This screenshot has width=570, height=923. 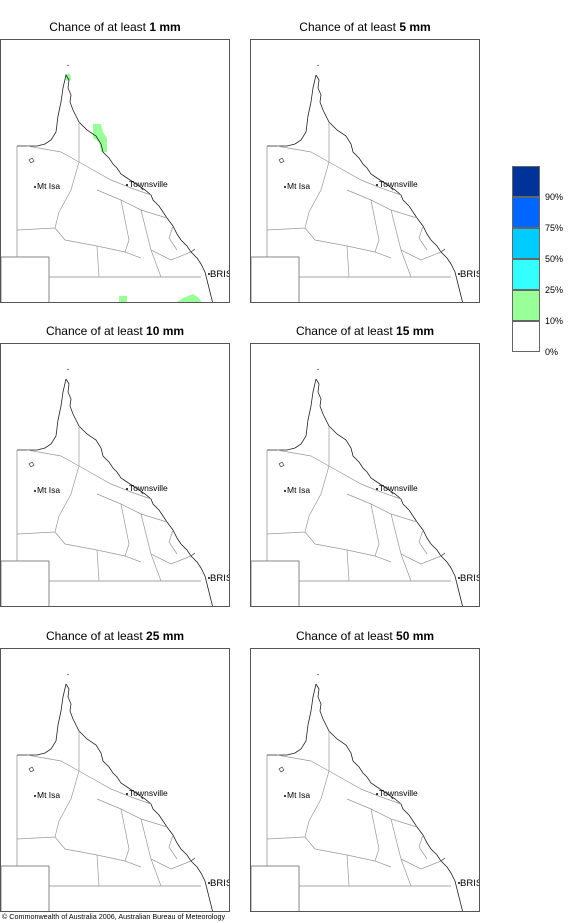 What do you see at coordinates (554, 321) in the screenshot?
I see `legend-label: 10%` at bounding box center [554, 321].